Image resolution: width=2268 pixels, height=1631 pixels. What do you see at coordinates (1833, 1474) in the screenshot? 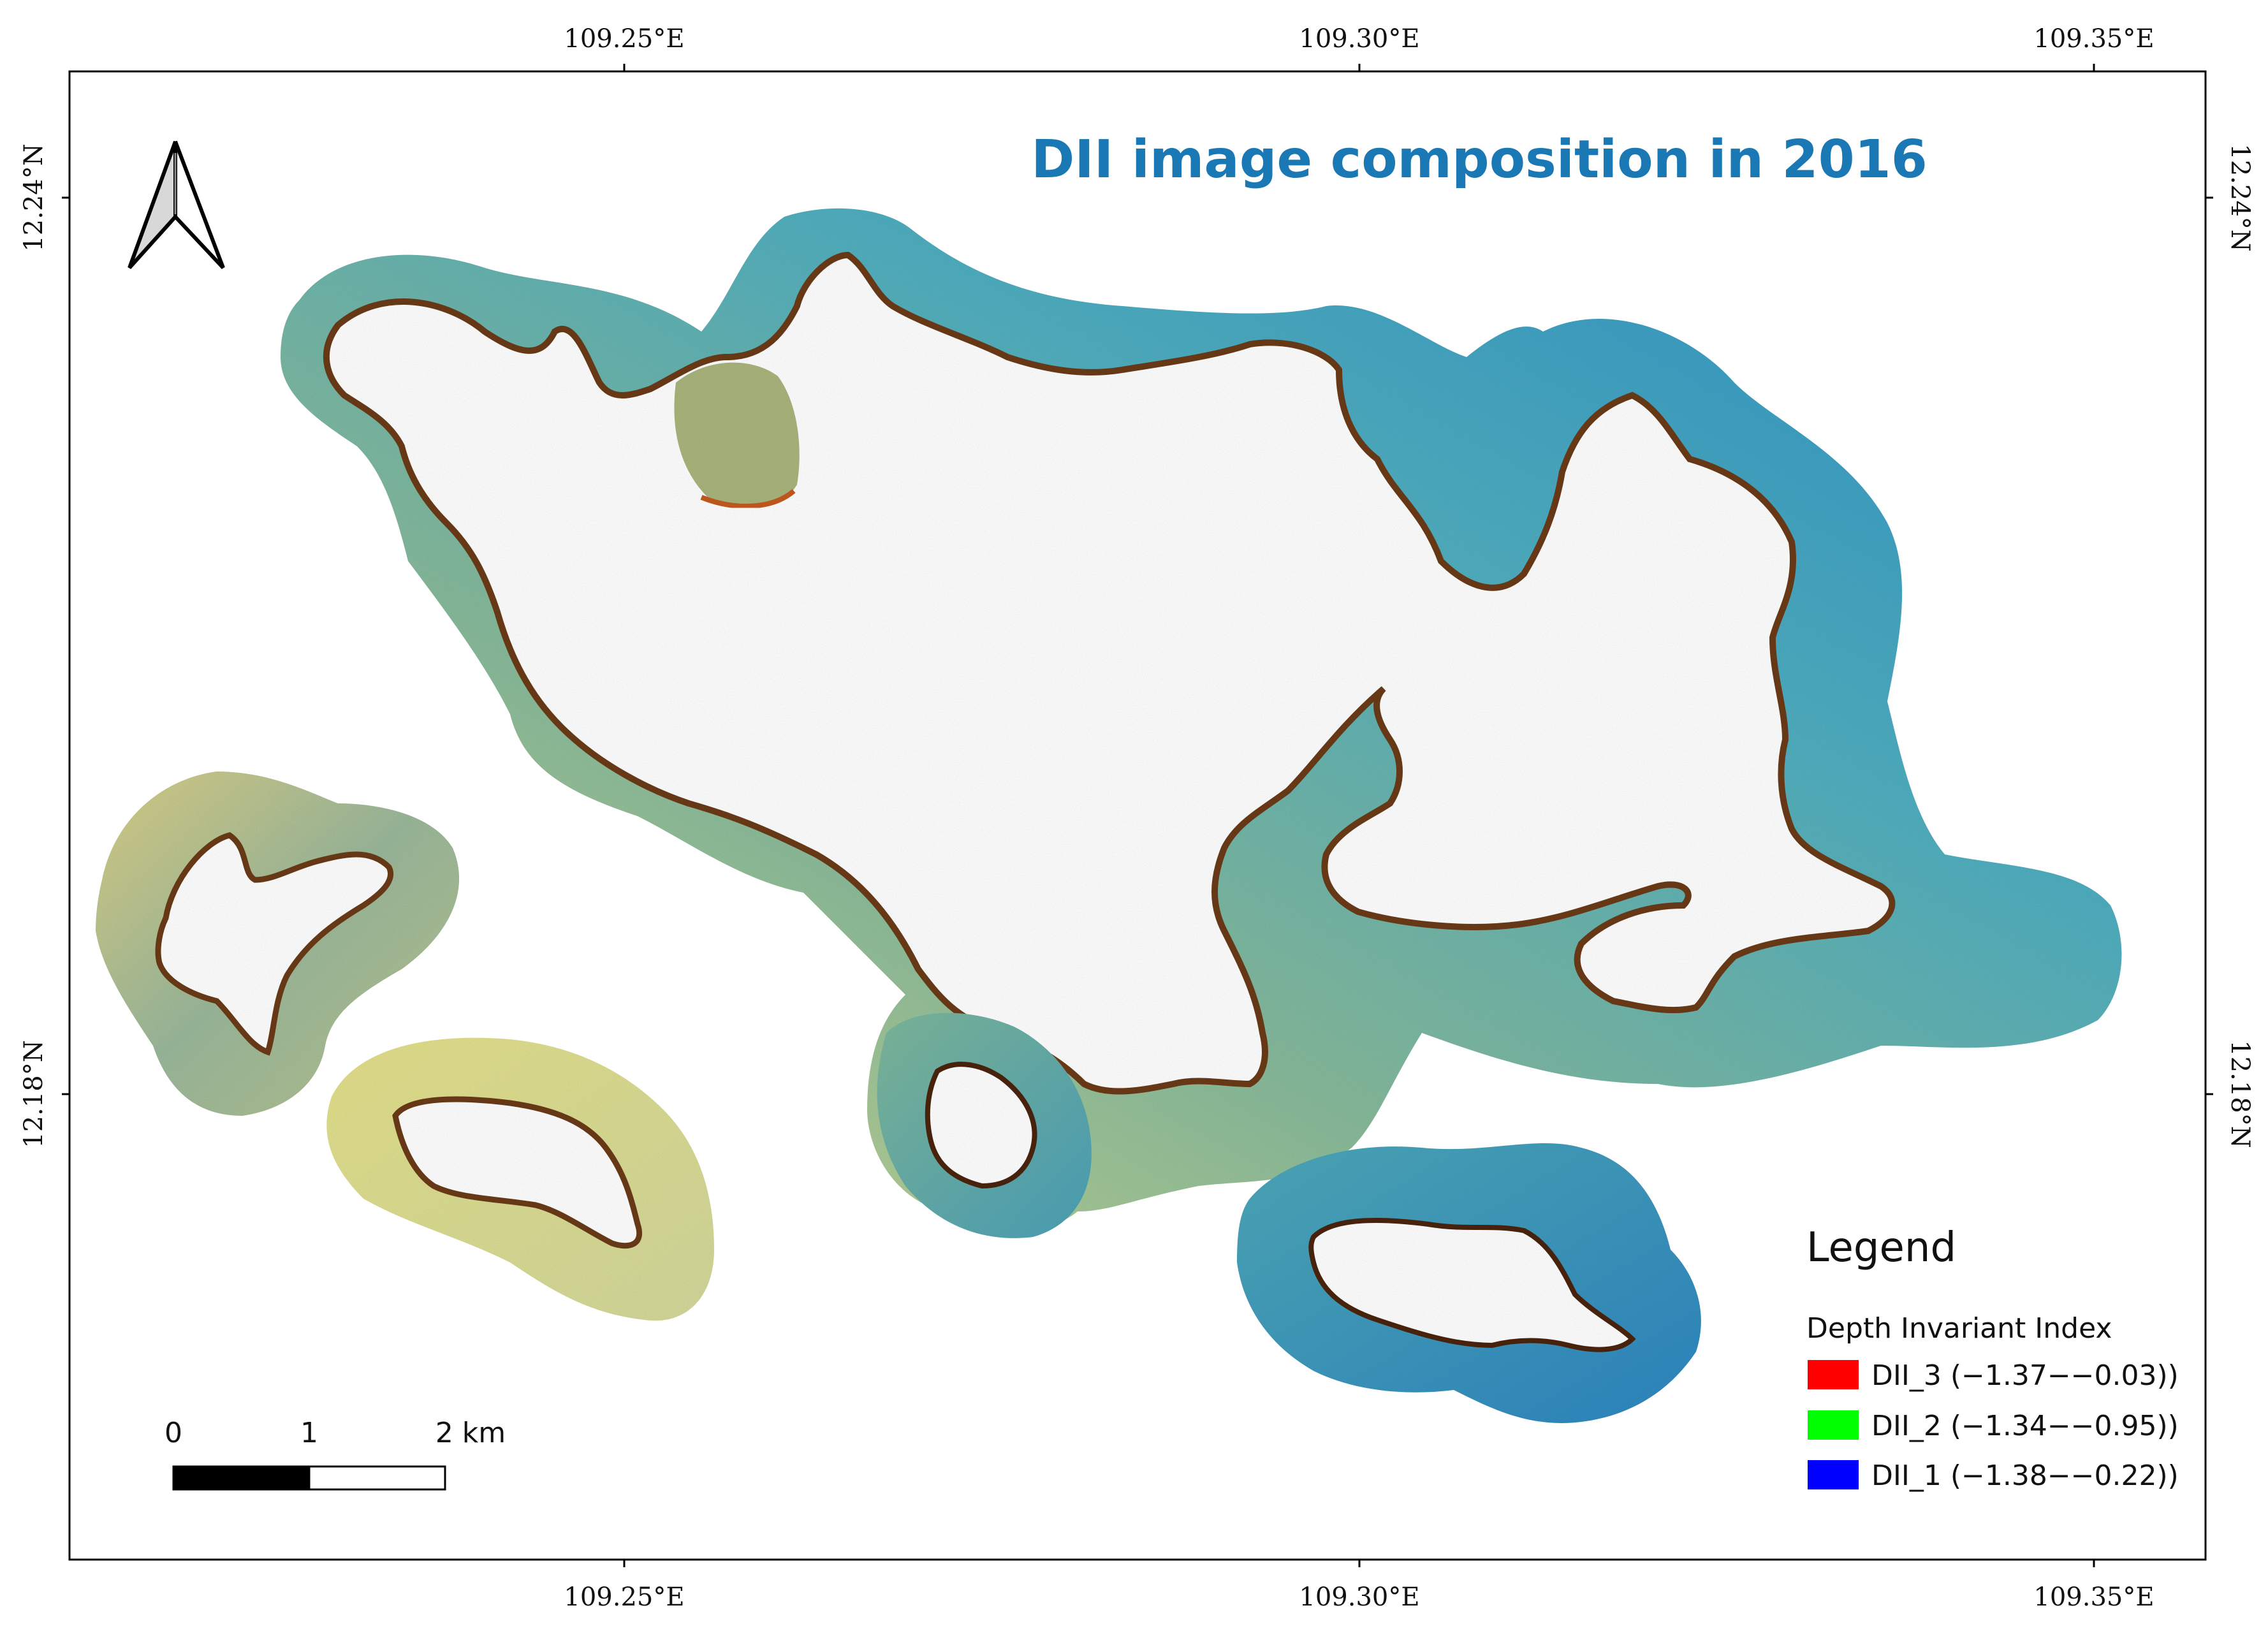
I see `legend-swatch-dii1` at bounding box center [1833, 1474].